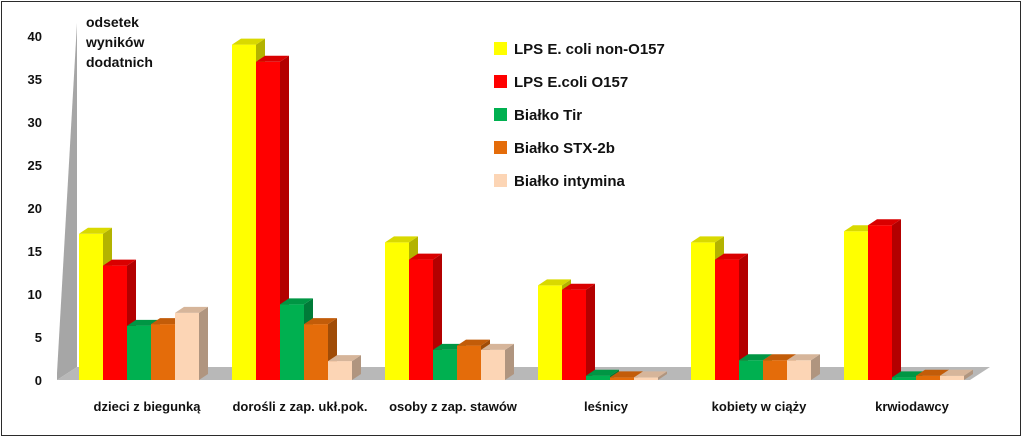 Image resolution: width=1024 pixels, height=439 pixels. I want to click on y-tick-label: 0, so click(38, 380).